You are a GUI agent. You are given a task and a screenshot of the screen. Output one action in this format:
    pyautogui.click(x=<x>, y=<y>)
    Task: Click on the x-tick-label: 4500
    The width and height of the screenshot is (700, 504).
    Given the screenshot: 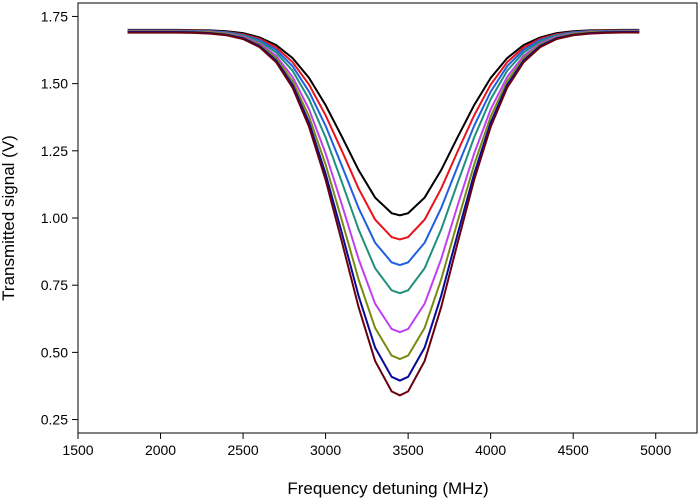 What is the action you would take?
    pyautogui.click(x=573, y=450)
    